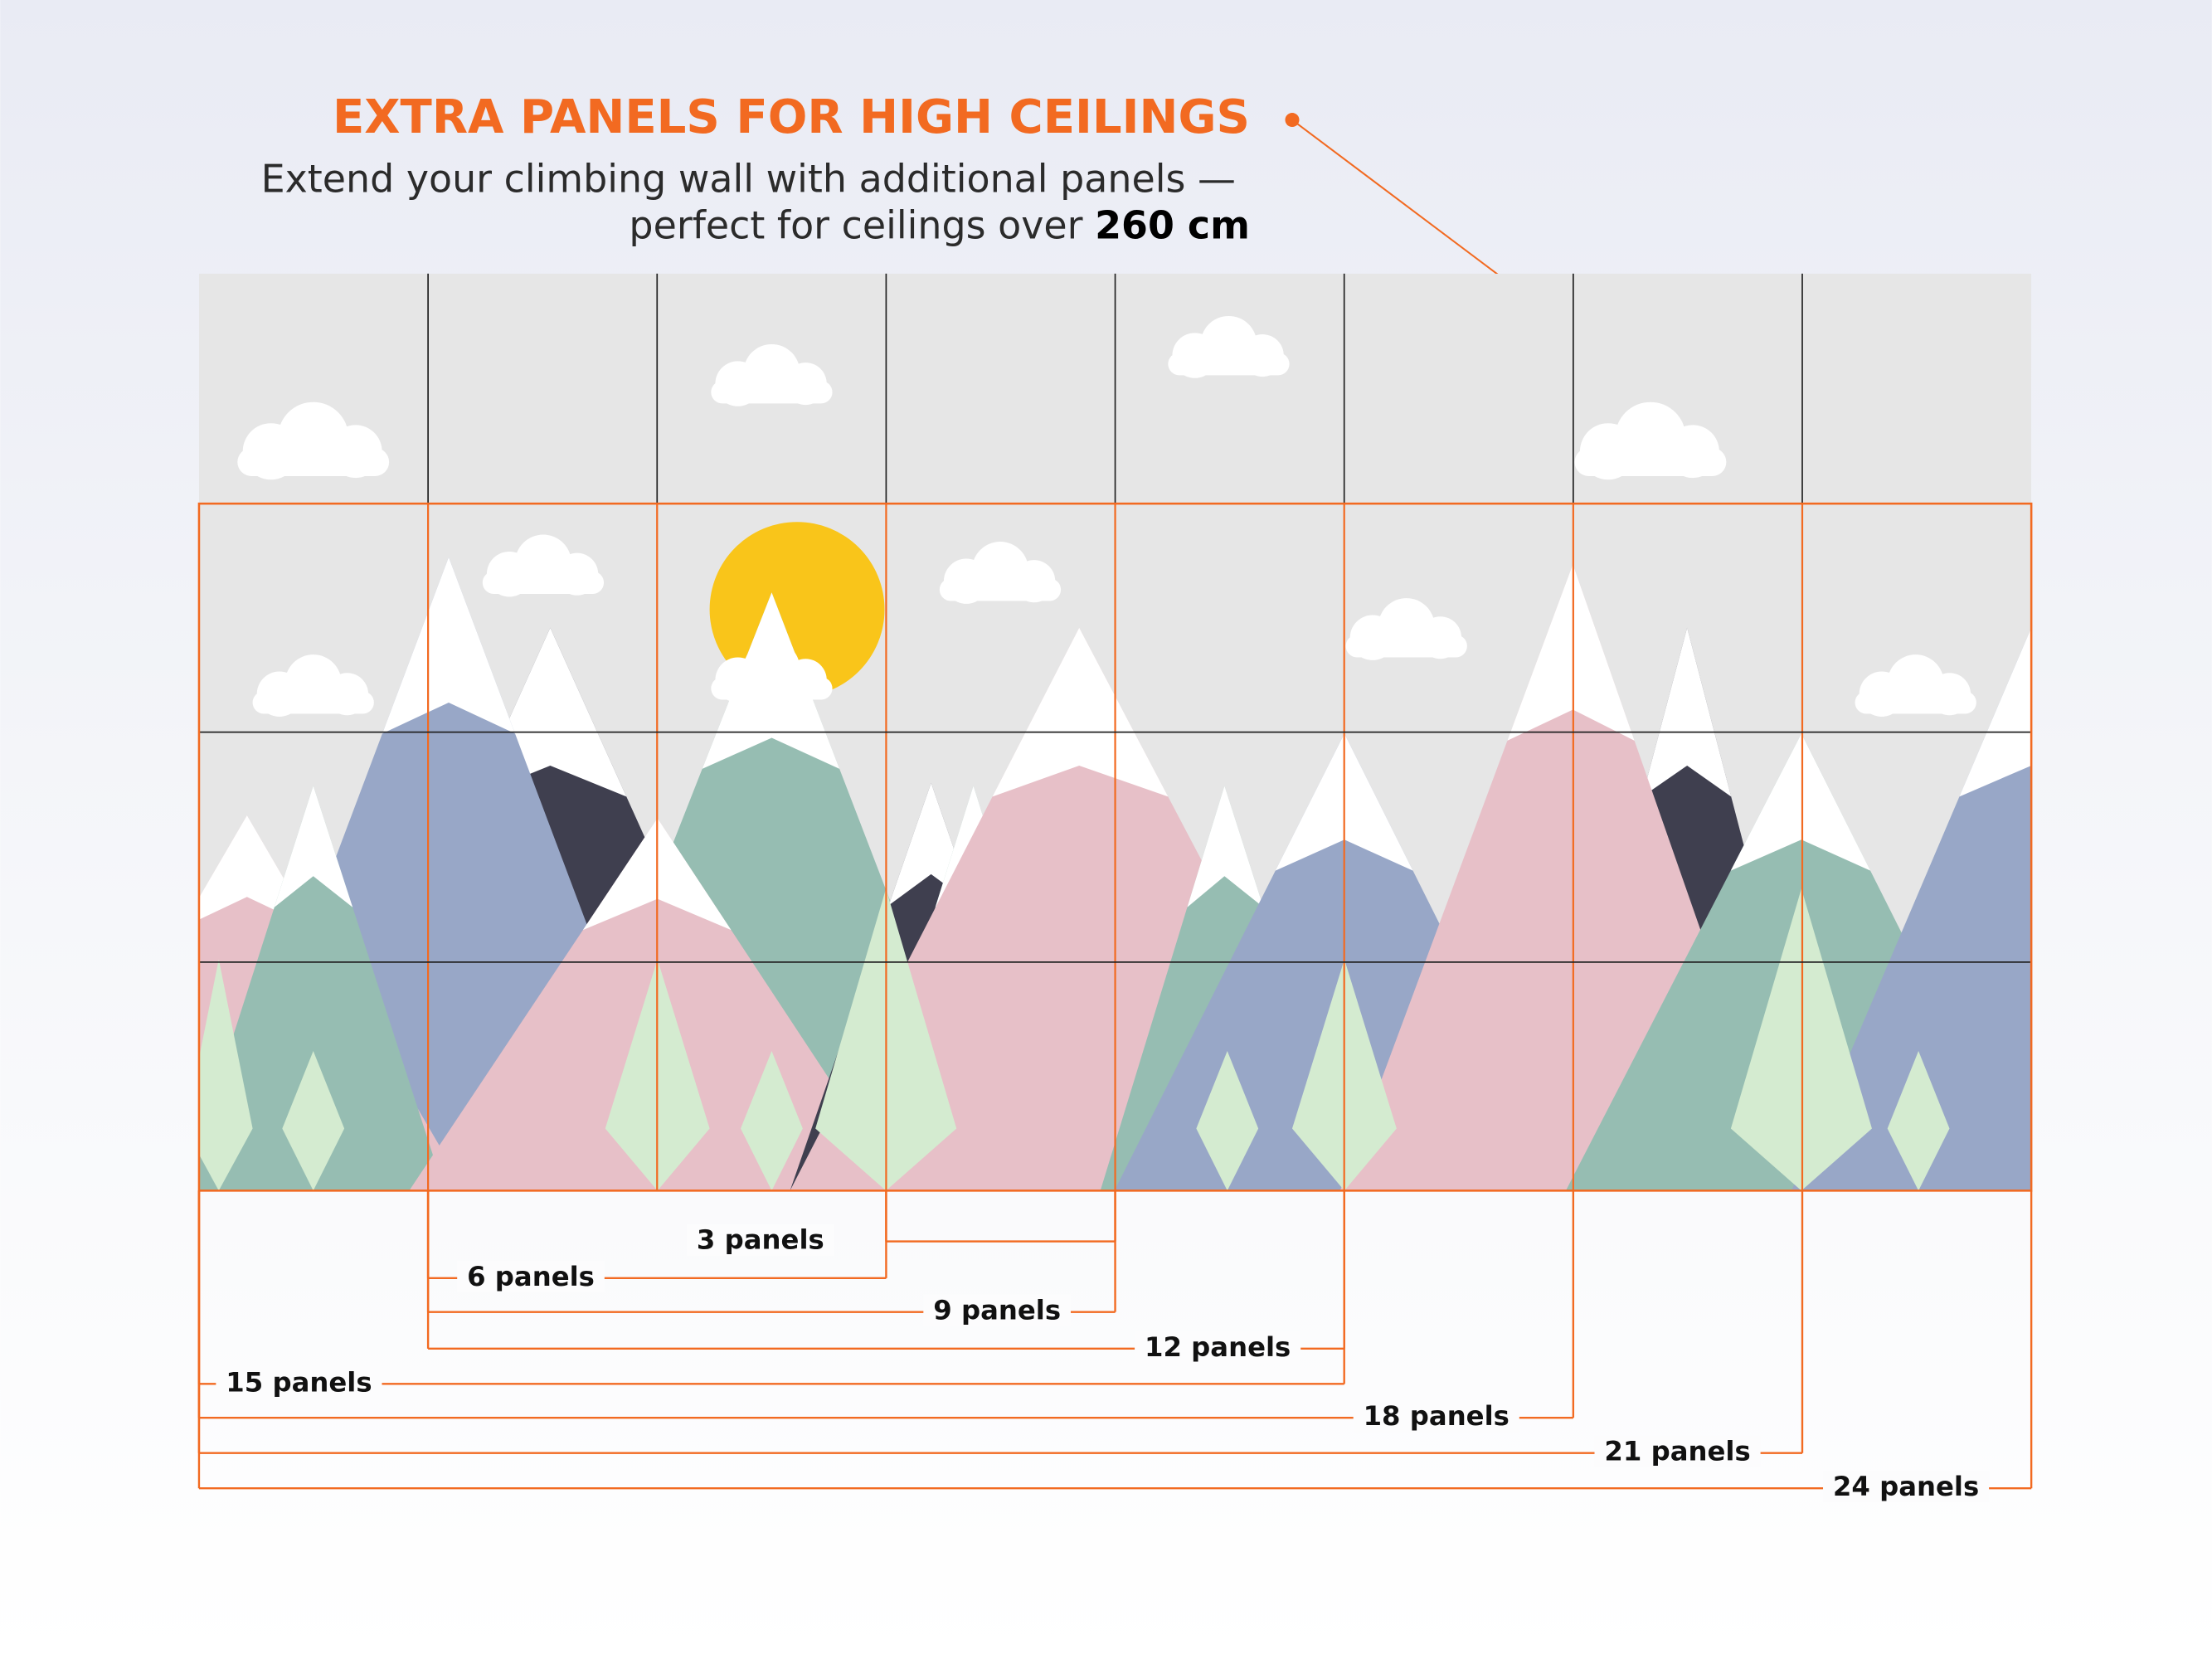 This screenshot has width=2212, height=1659. Describe the element at coordinates (856, 224) in the screenshot. I see `subtitle-text: perfect for ceilings over` at that location.